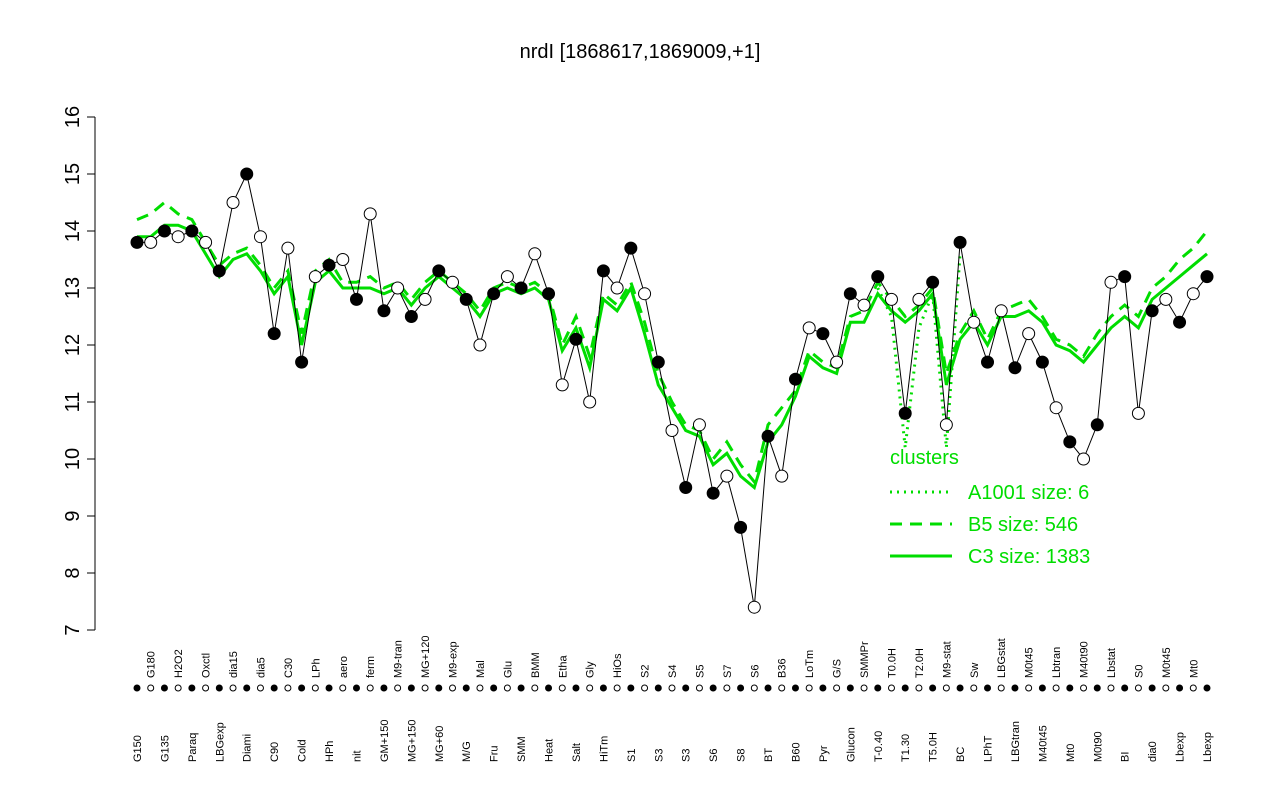 Image resolution: width=1280 pixels, height=800 pixels. Describe the element at coordinates (796, 752) in the screenshot. I see `x-tick-label: B60` at that location.